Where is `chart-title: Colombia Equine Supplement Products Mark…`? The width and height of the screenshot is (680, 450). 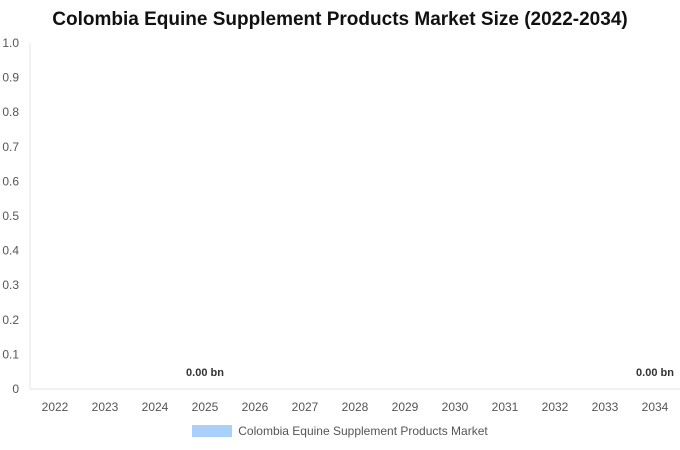
chart-title: Colombia Equine Supplement Products Mark… is located at coordinates (340, 19).